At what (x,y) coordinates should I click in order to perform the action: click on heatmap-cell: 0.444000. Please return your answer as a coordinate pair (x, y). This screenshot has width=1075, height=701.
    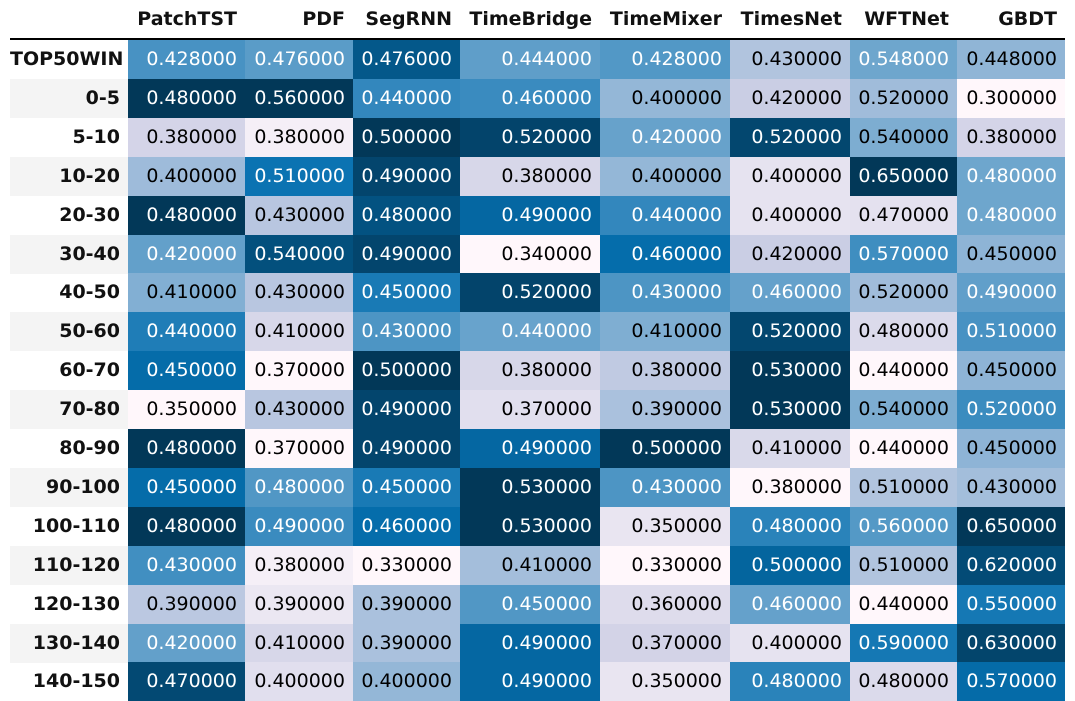
    Looking at the image, I should click on (530, 59).